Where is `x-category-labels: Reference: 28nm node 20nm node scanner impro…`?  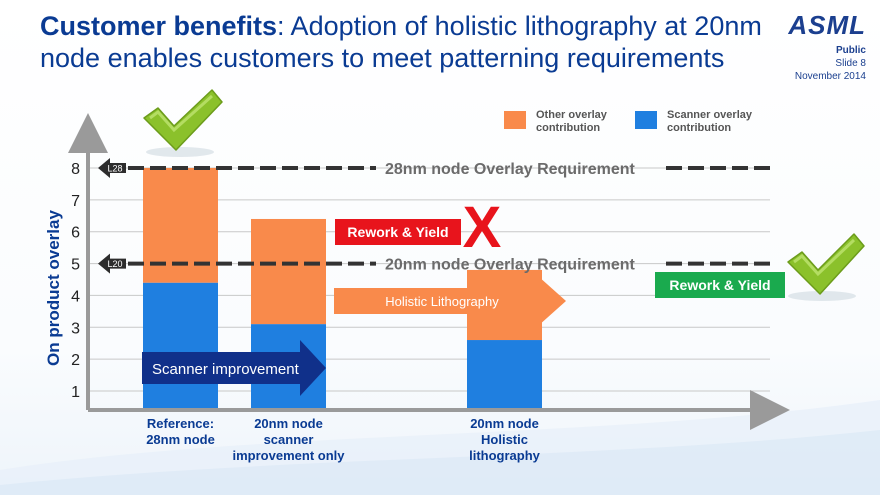
x-category-labels: Reference: 28nm node 20nm node scanner impro… is located at coordinates (343, 439).